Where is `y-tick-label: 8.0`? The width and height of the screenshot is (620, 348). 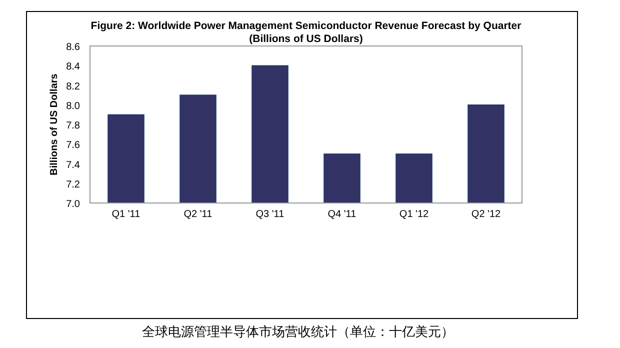
y-tick-label: 8.0 is located at coordinates (73, 106).